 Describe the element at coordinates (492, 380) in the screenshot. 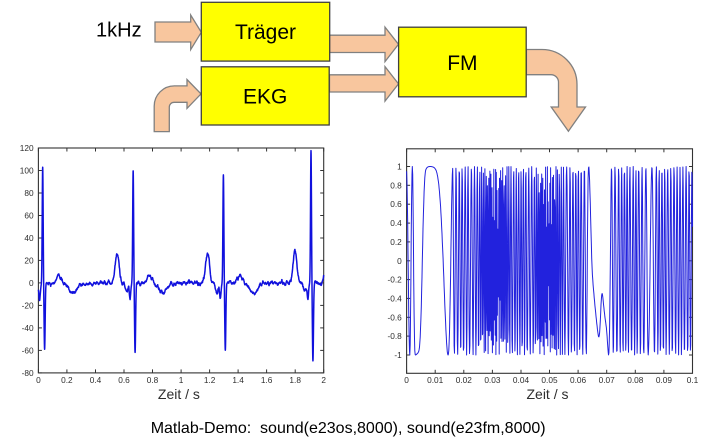

I see `svg-text: 0.03` at that location.